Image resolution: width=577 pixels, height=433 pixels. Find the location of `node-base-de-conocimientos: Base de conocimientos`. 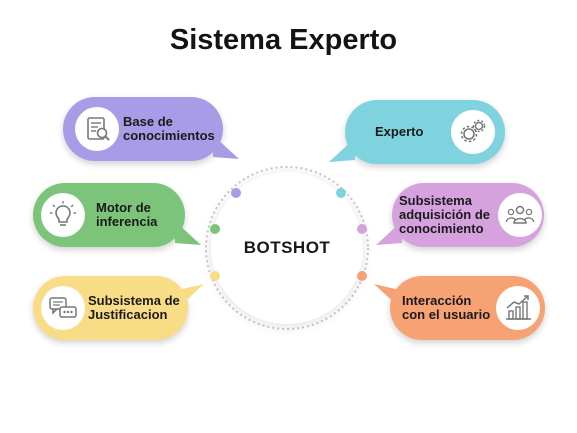

node-base-de-conocimientos: Base de conocimientos is located at coordinates (151, 129).